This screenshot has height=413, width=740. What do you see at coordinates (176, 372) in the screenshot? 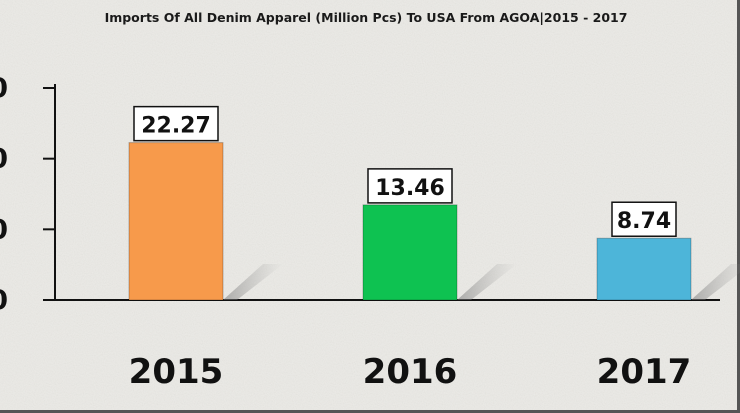
I see `x-tick-label-2015: 2015` at bounding box center [176, 372].